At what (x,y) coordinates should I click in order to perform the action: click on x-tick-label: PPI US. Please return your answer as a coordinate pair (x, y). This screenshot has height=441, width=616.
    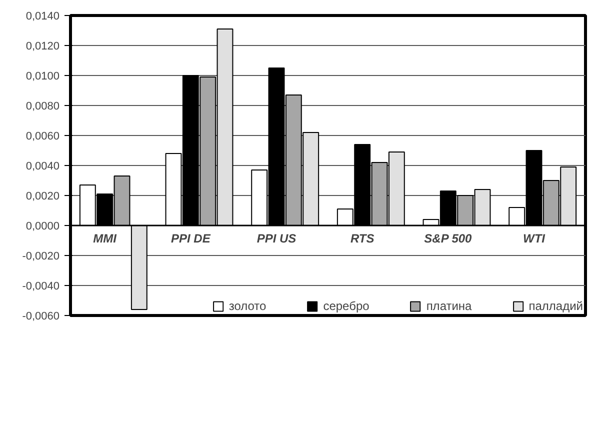
    Looking at the image, I should click on (276, 239).